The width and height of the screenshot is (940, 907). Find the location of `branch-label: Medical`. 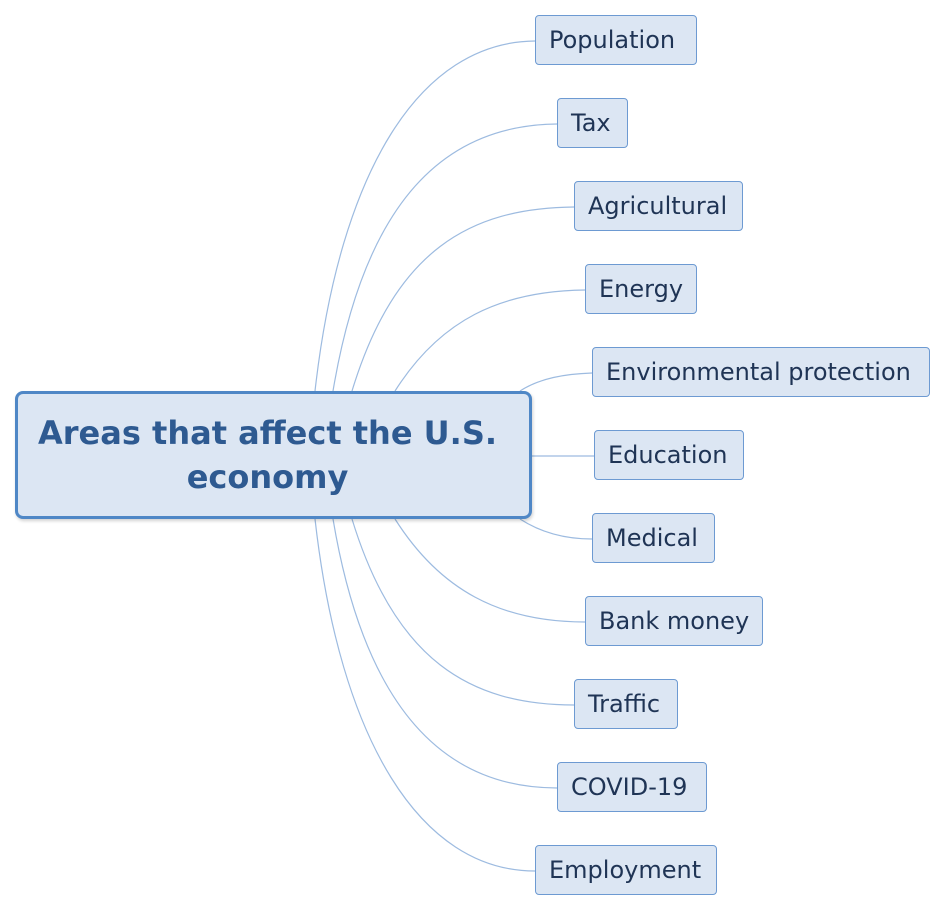

branch-label: Medical is located at coordinates (652, 538).